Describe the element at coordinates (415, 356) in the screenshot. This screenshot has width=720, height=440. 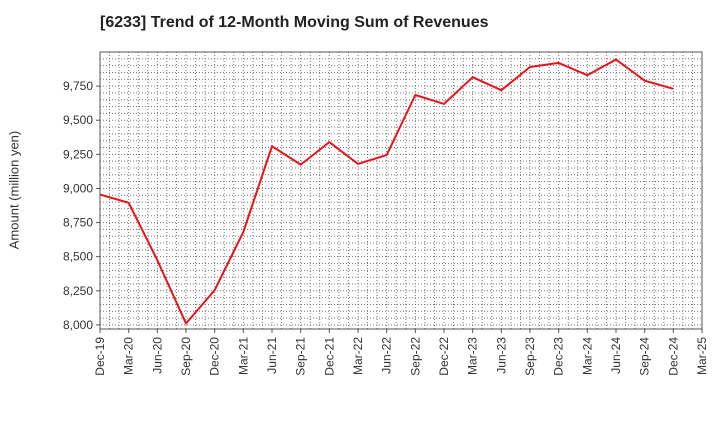
I see `x-tick-label: Sep-22` at that location.